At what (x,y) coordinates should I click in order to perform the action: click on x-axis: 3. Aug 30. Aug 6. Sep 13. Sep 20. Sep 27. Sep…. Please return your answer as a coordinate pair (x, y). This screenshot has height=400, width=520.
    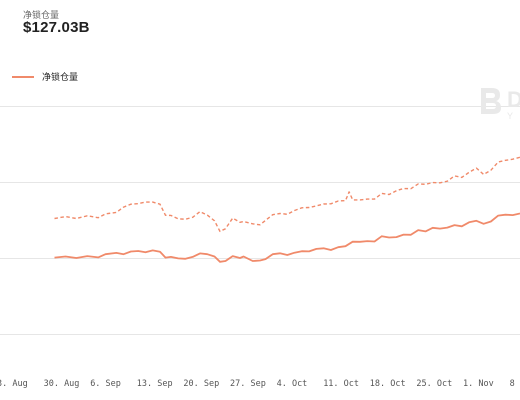
    Looking at the image, I should click on (257, 384).